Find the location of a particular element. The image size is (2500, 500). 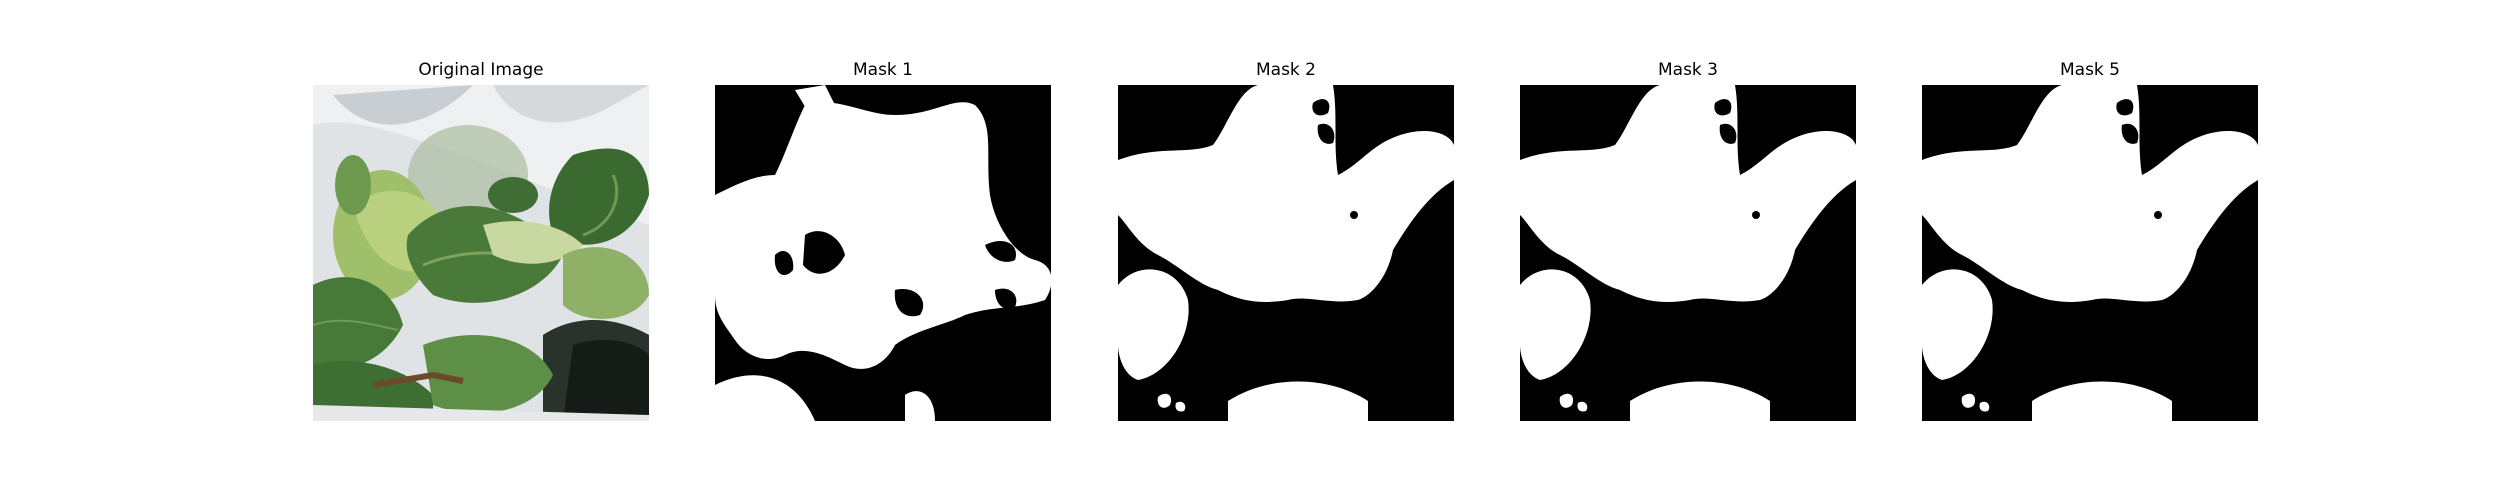

original-photo is located at coordinates (481, 253).